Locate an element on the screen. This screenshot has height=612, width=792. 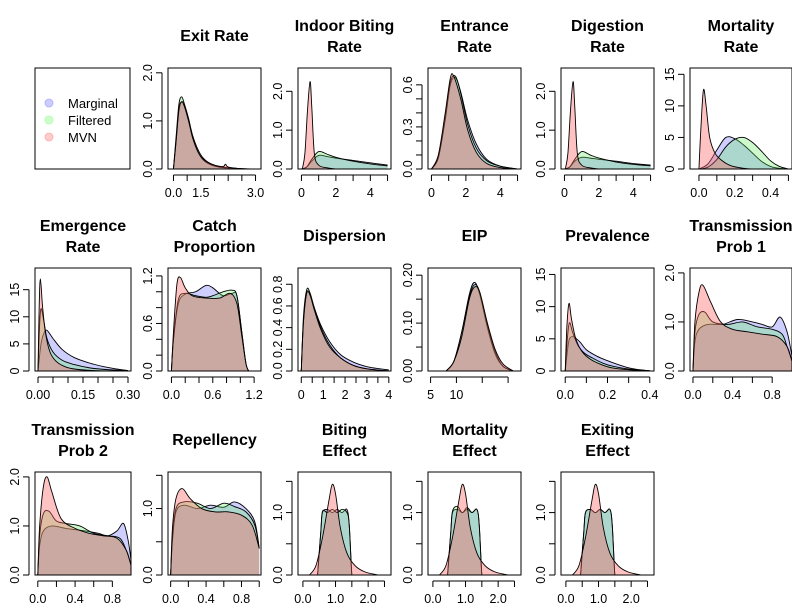
x-axis: 0.0 1.5 3.0 is located at coordinates (214, 187).